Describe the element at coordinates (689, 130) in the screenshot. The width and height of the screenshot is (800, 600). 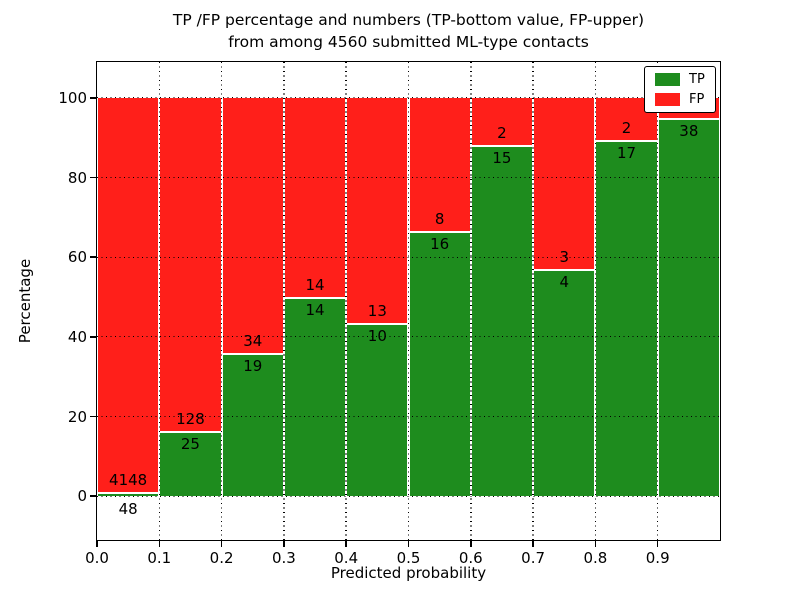
I see `bar-label-tp: 38` at that location.